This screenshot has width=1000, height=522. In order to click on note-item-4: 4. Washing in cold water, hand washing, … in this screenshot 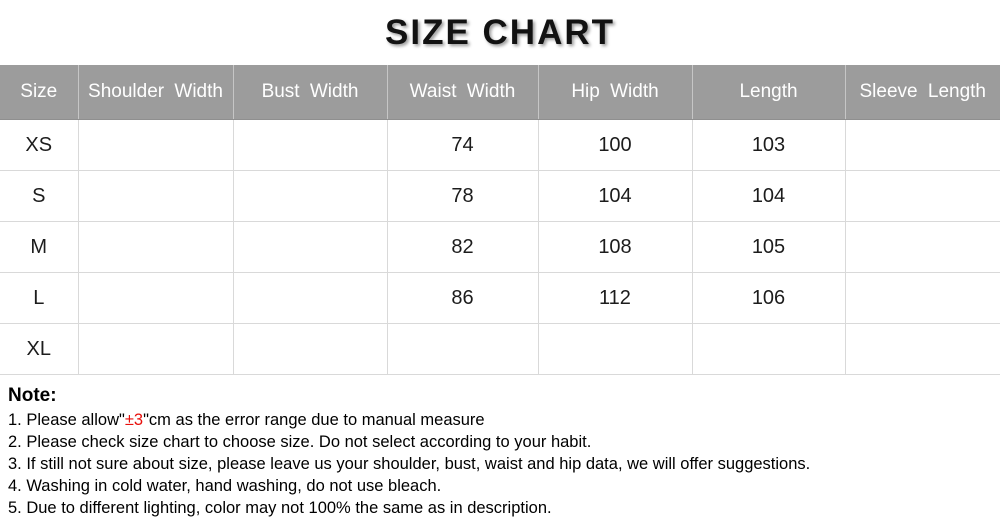, I will do `click(225, 486)`.